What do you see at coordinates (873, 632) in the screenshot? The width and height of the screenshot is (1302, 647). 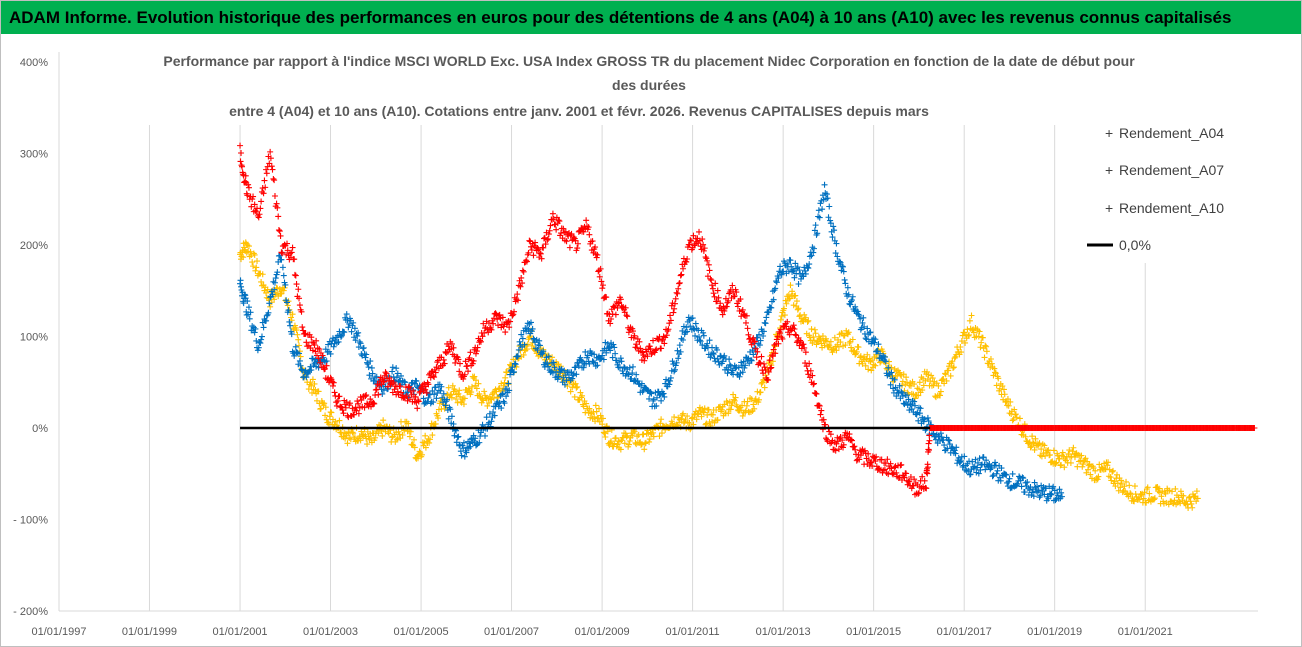 I see `x-tick-label: 01/01/2015` at bounding box center [873, 632].